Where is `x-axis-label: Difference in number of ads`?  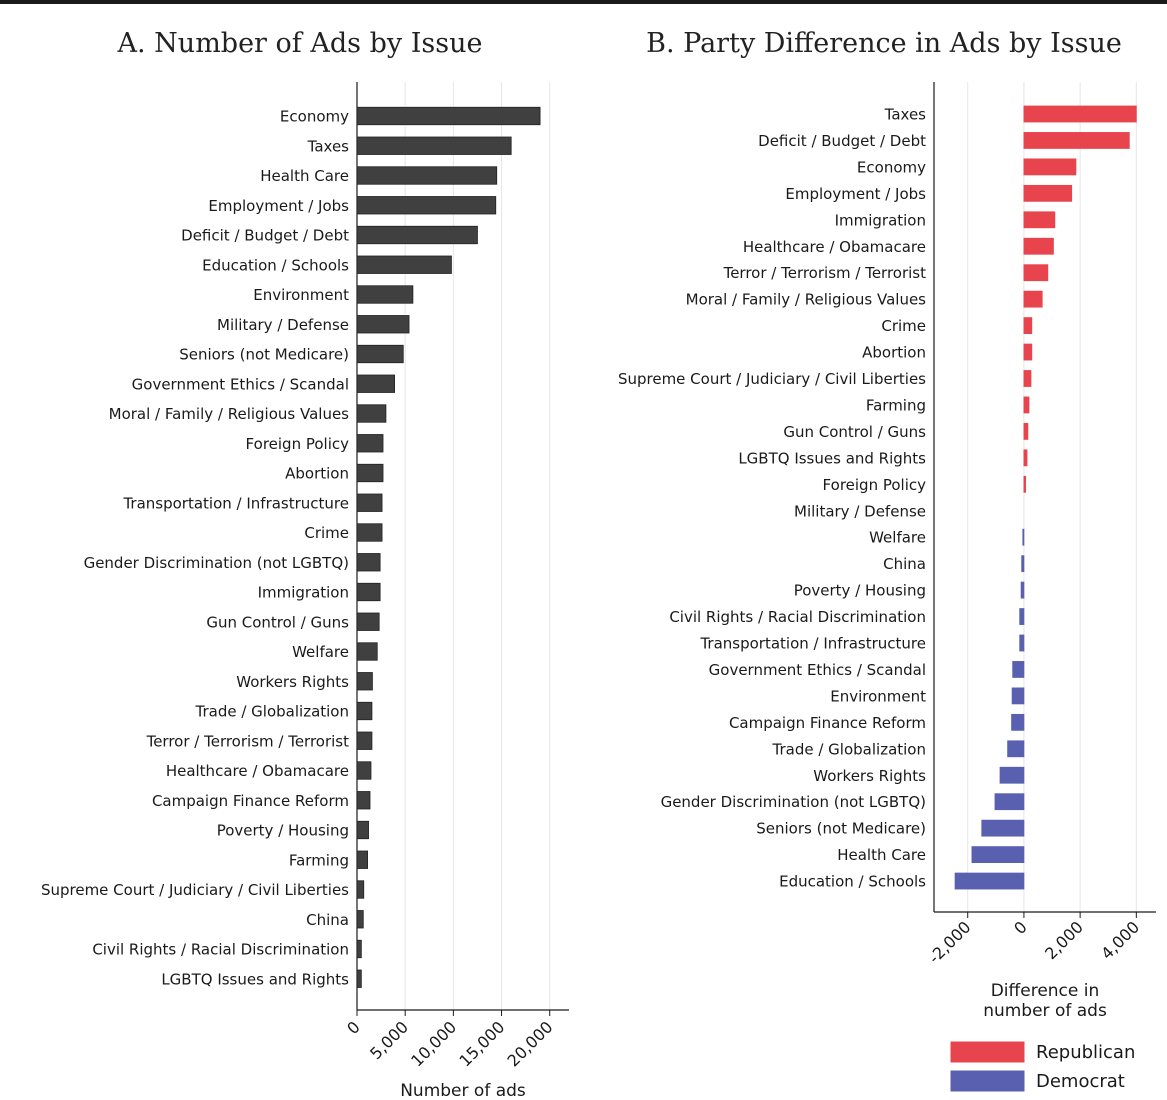
x-axis-label: Difference in number of ads is located at coordinates (1045, 1001).